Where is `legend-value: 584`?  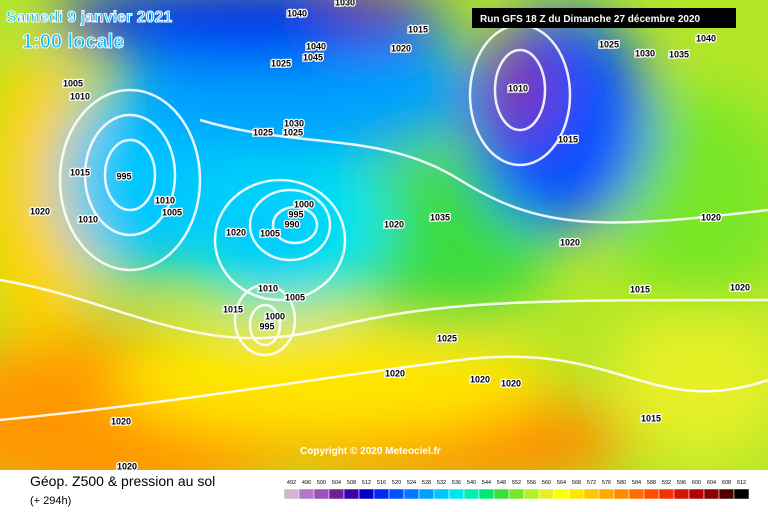 legend-value: 584 is located at coordinates (636, 483).